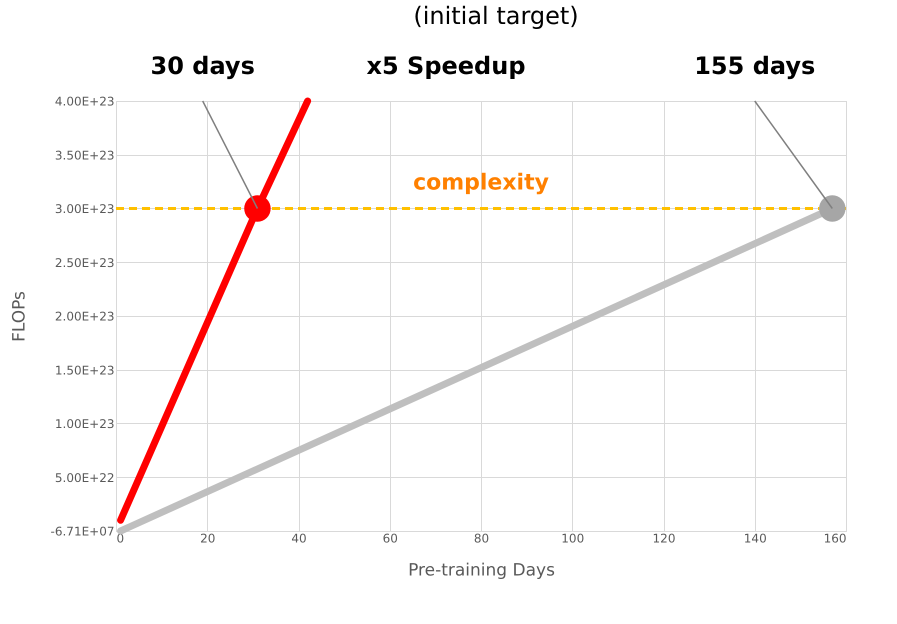  What do you see at coordinates (496, 16) in the screenshot?
I see `text: (initial target)` at bounding box center [496, 16].